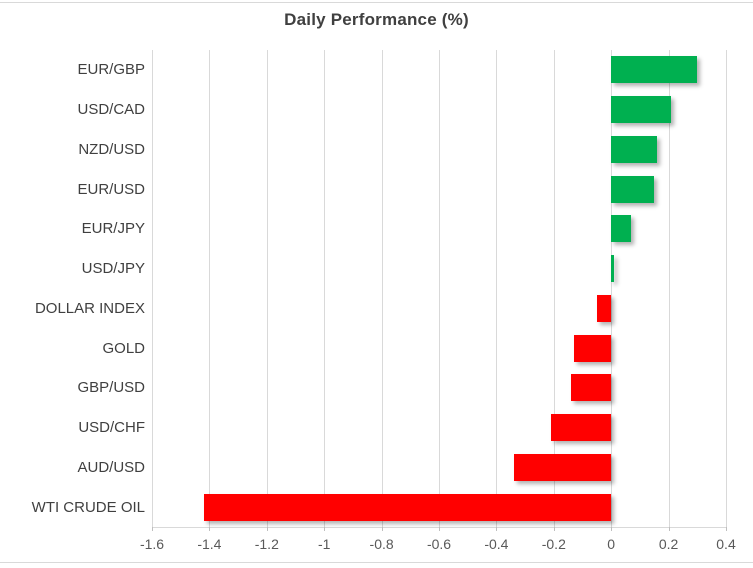 The image size is (753, 568). What do you see at coordinates (113, 269) in the screenshot?
I see `category-label: USD/JPY` at bounding box center [113, 269].